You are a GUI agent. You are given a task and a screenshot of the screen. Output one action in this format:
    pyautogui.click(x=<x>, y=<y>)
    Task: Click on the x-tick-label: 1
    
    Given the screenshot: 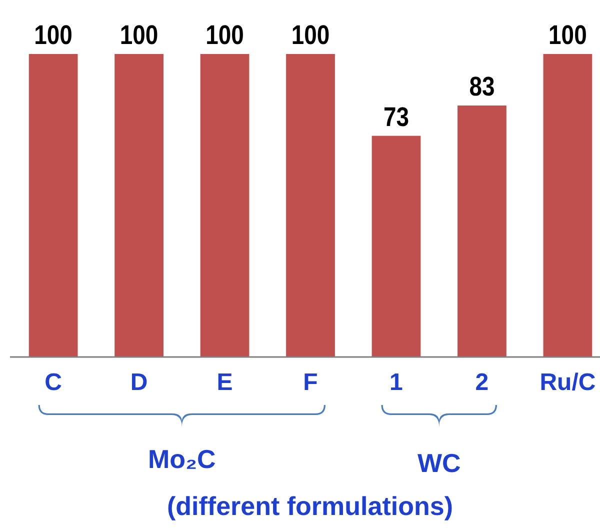 What is the action you would take?
    pyautogui.click(x=396, y=382)
    